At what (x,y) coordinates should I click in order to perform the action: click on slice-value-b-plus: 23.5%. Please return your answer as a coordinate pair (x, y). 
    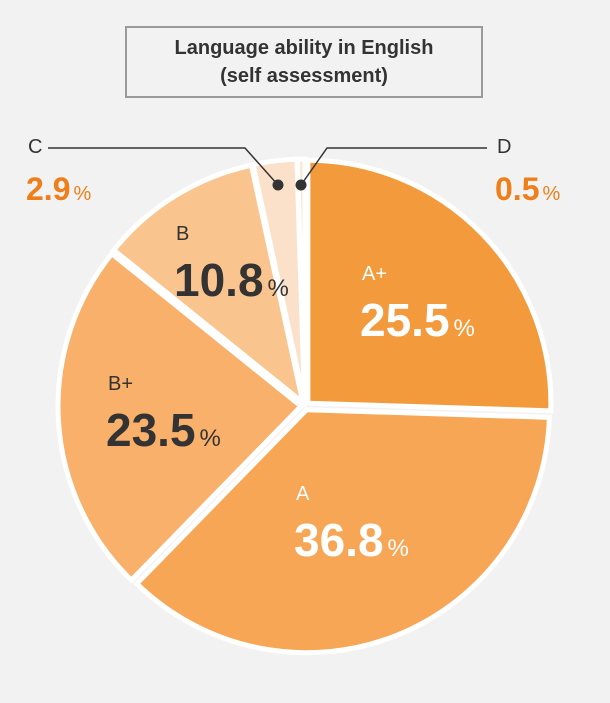
    Looking at the image, I should click on (163, 430).